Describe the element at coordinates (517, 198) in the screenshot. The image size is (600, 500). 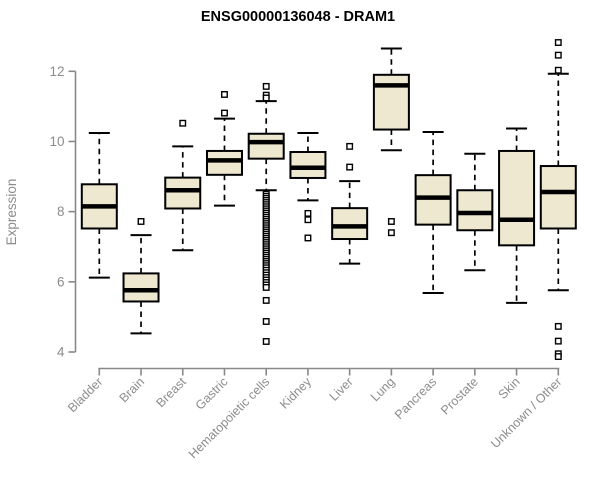
I see `box-skin` at that location.